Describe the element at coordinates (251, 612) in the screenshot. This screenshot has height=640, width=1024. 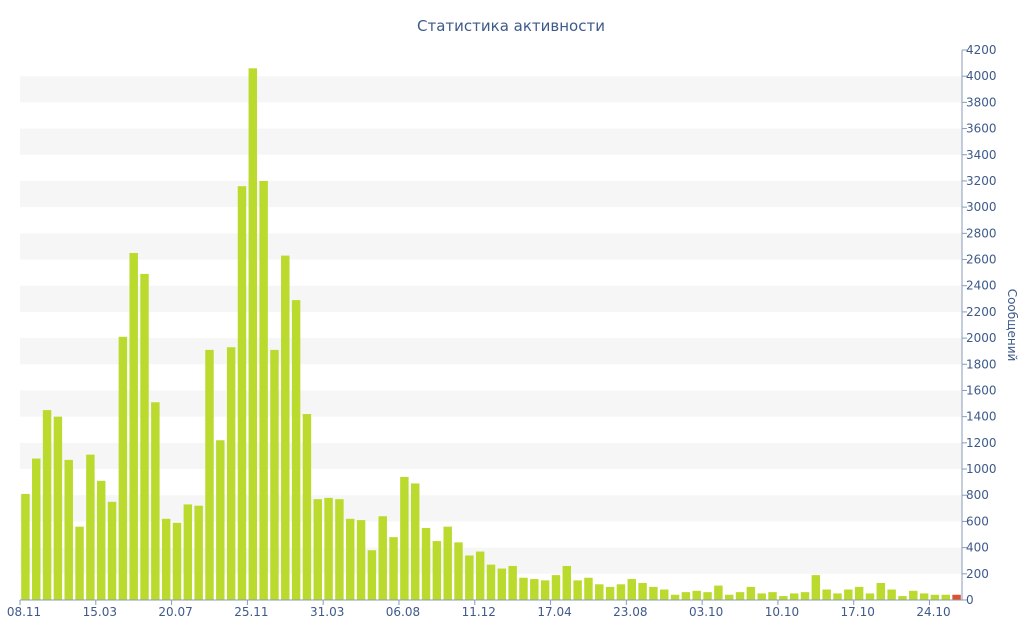
I see `x-tick-label: 25.11` at that location.